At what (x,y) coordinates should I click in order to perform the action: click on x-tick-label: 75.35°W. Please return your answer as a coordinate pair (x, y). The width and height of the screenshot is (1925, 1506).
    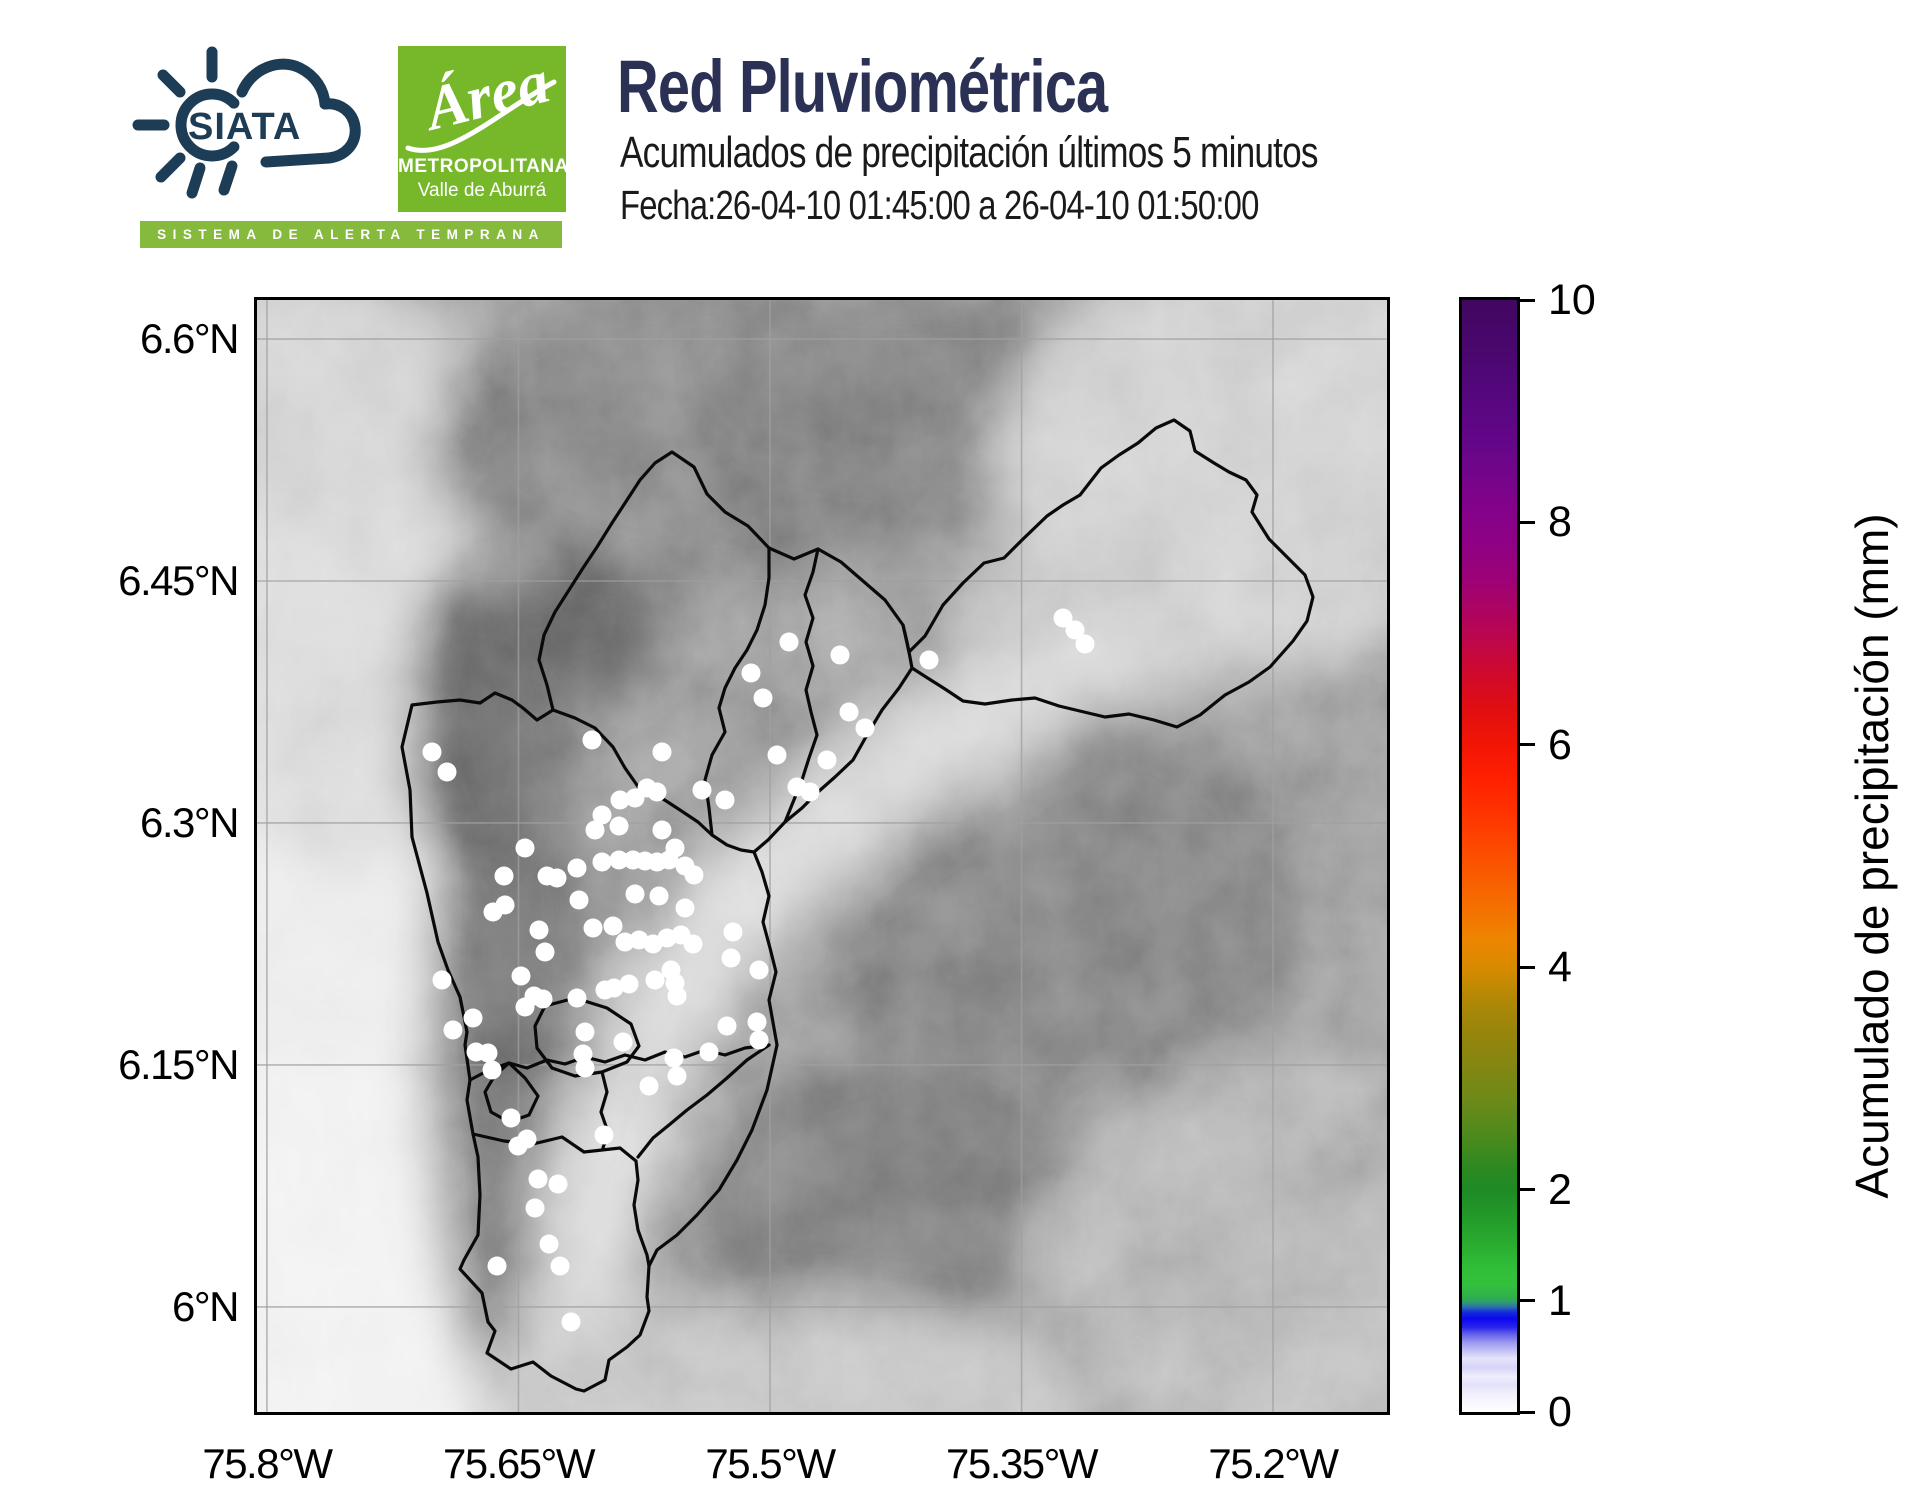
    Looking at the image, I should click on (1022, 1463).